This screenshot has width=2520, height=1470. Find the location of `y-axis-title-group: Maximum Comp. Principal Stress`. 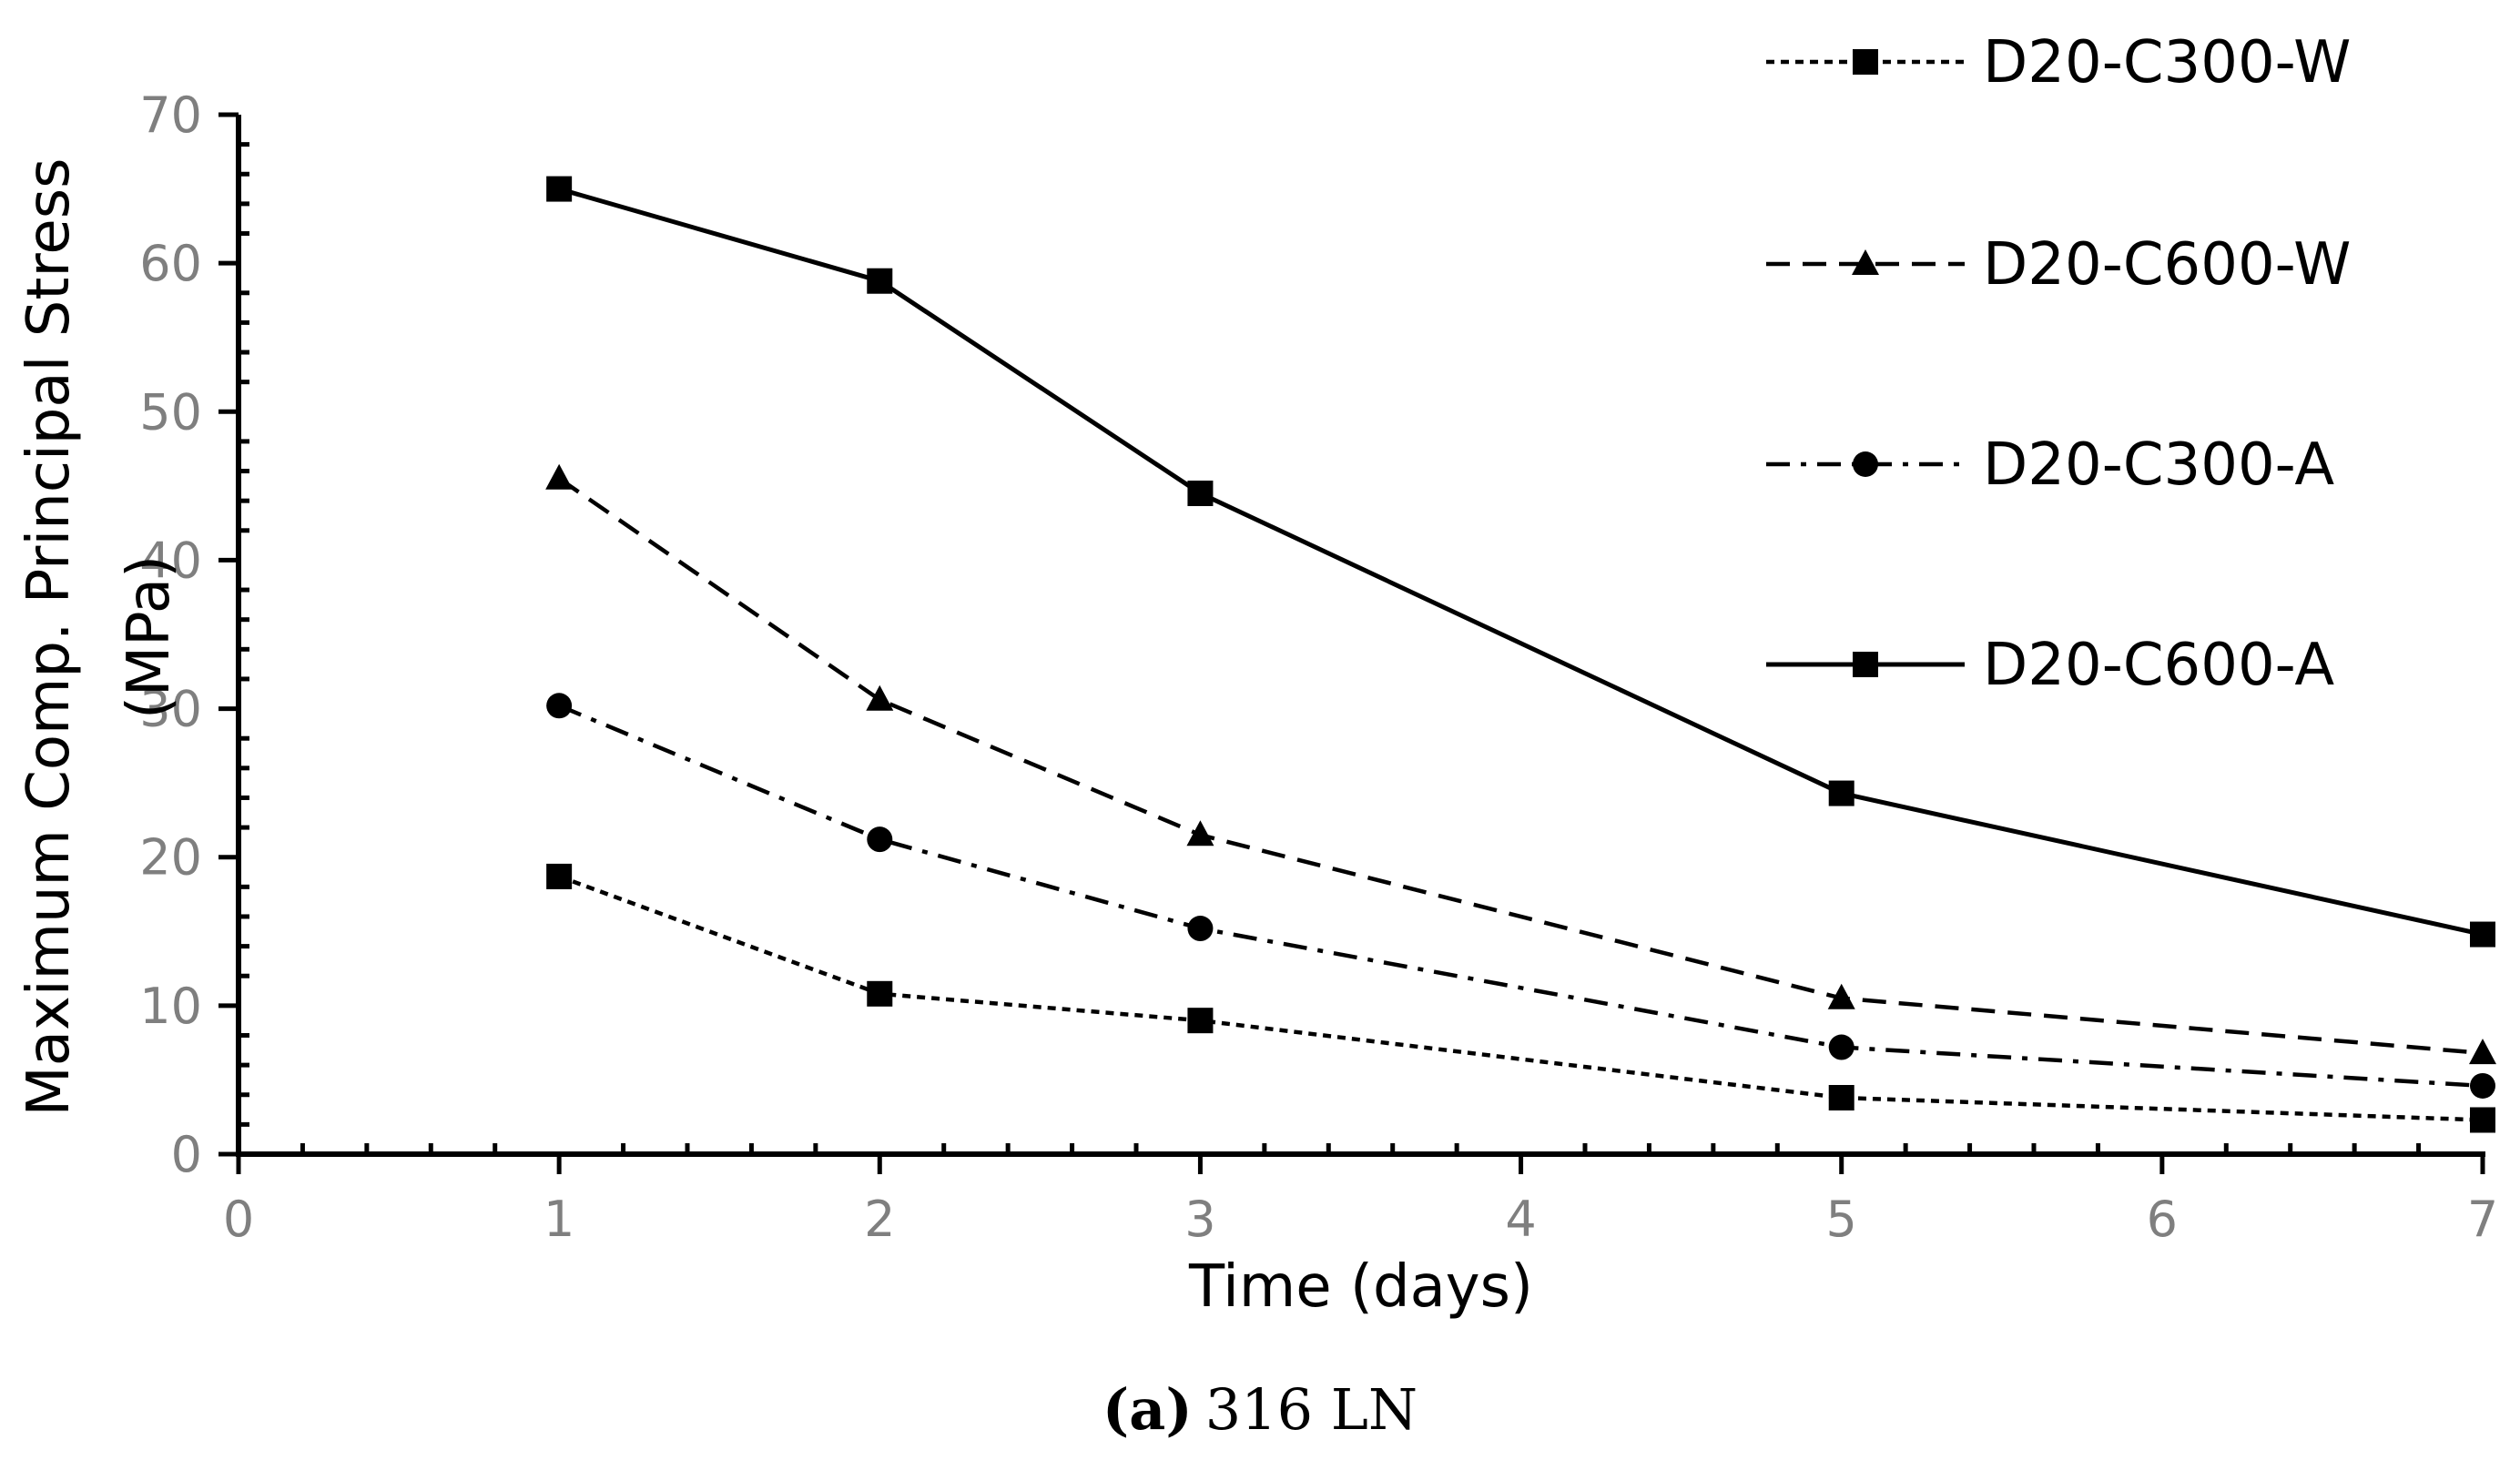

y-axis-title-group: Maximum Comp. Principal Stress is located at coordinates (49, 637).